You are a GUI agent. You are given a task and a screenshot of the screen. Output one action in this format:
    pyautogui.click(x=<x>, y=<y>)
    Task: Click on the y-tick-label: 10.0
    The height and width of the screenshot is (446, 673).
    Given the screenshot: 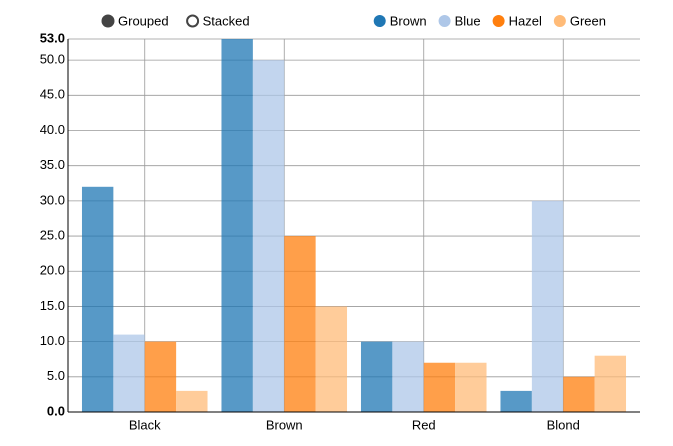 What is the action you would take?
    pyautogui.click(x=52, y=340)
    